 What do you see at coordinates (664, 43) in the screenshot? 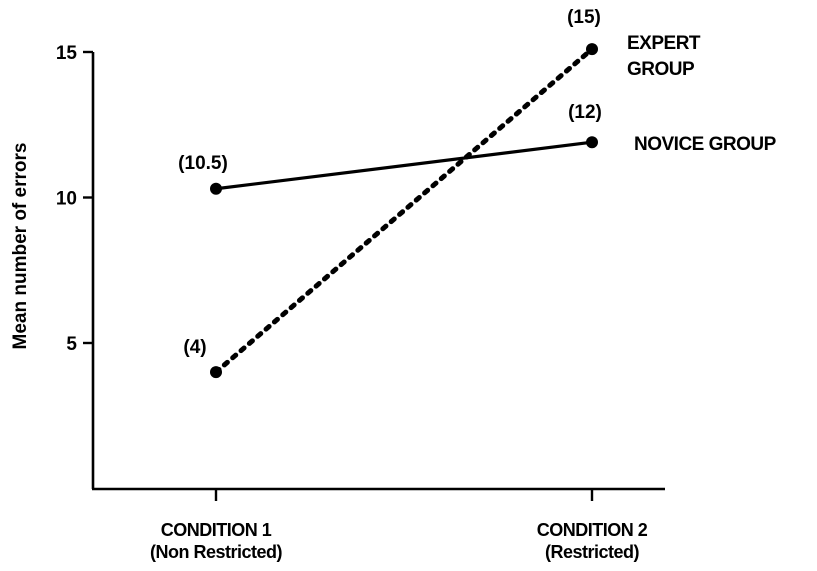
I see `series-name-2-line-1: EXPERT` at bounding box center [664, 43].